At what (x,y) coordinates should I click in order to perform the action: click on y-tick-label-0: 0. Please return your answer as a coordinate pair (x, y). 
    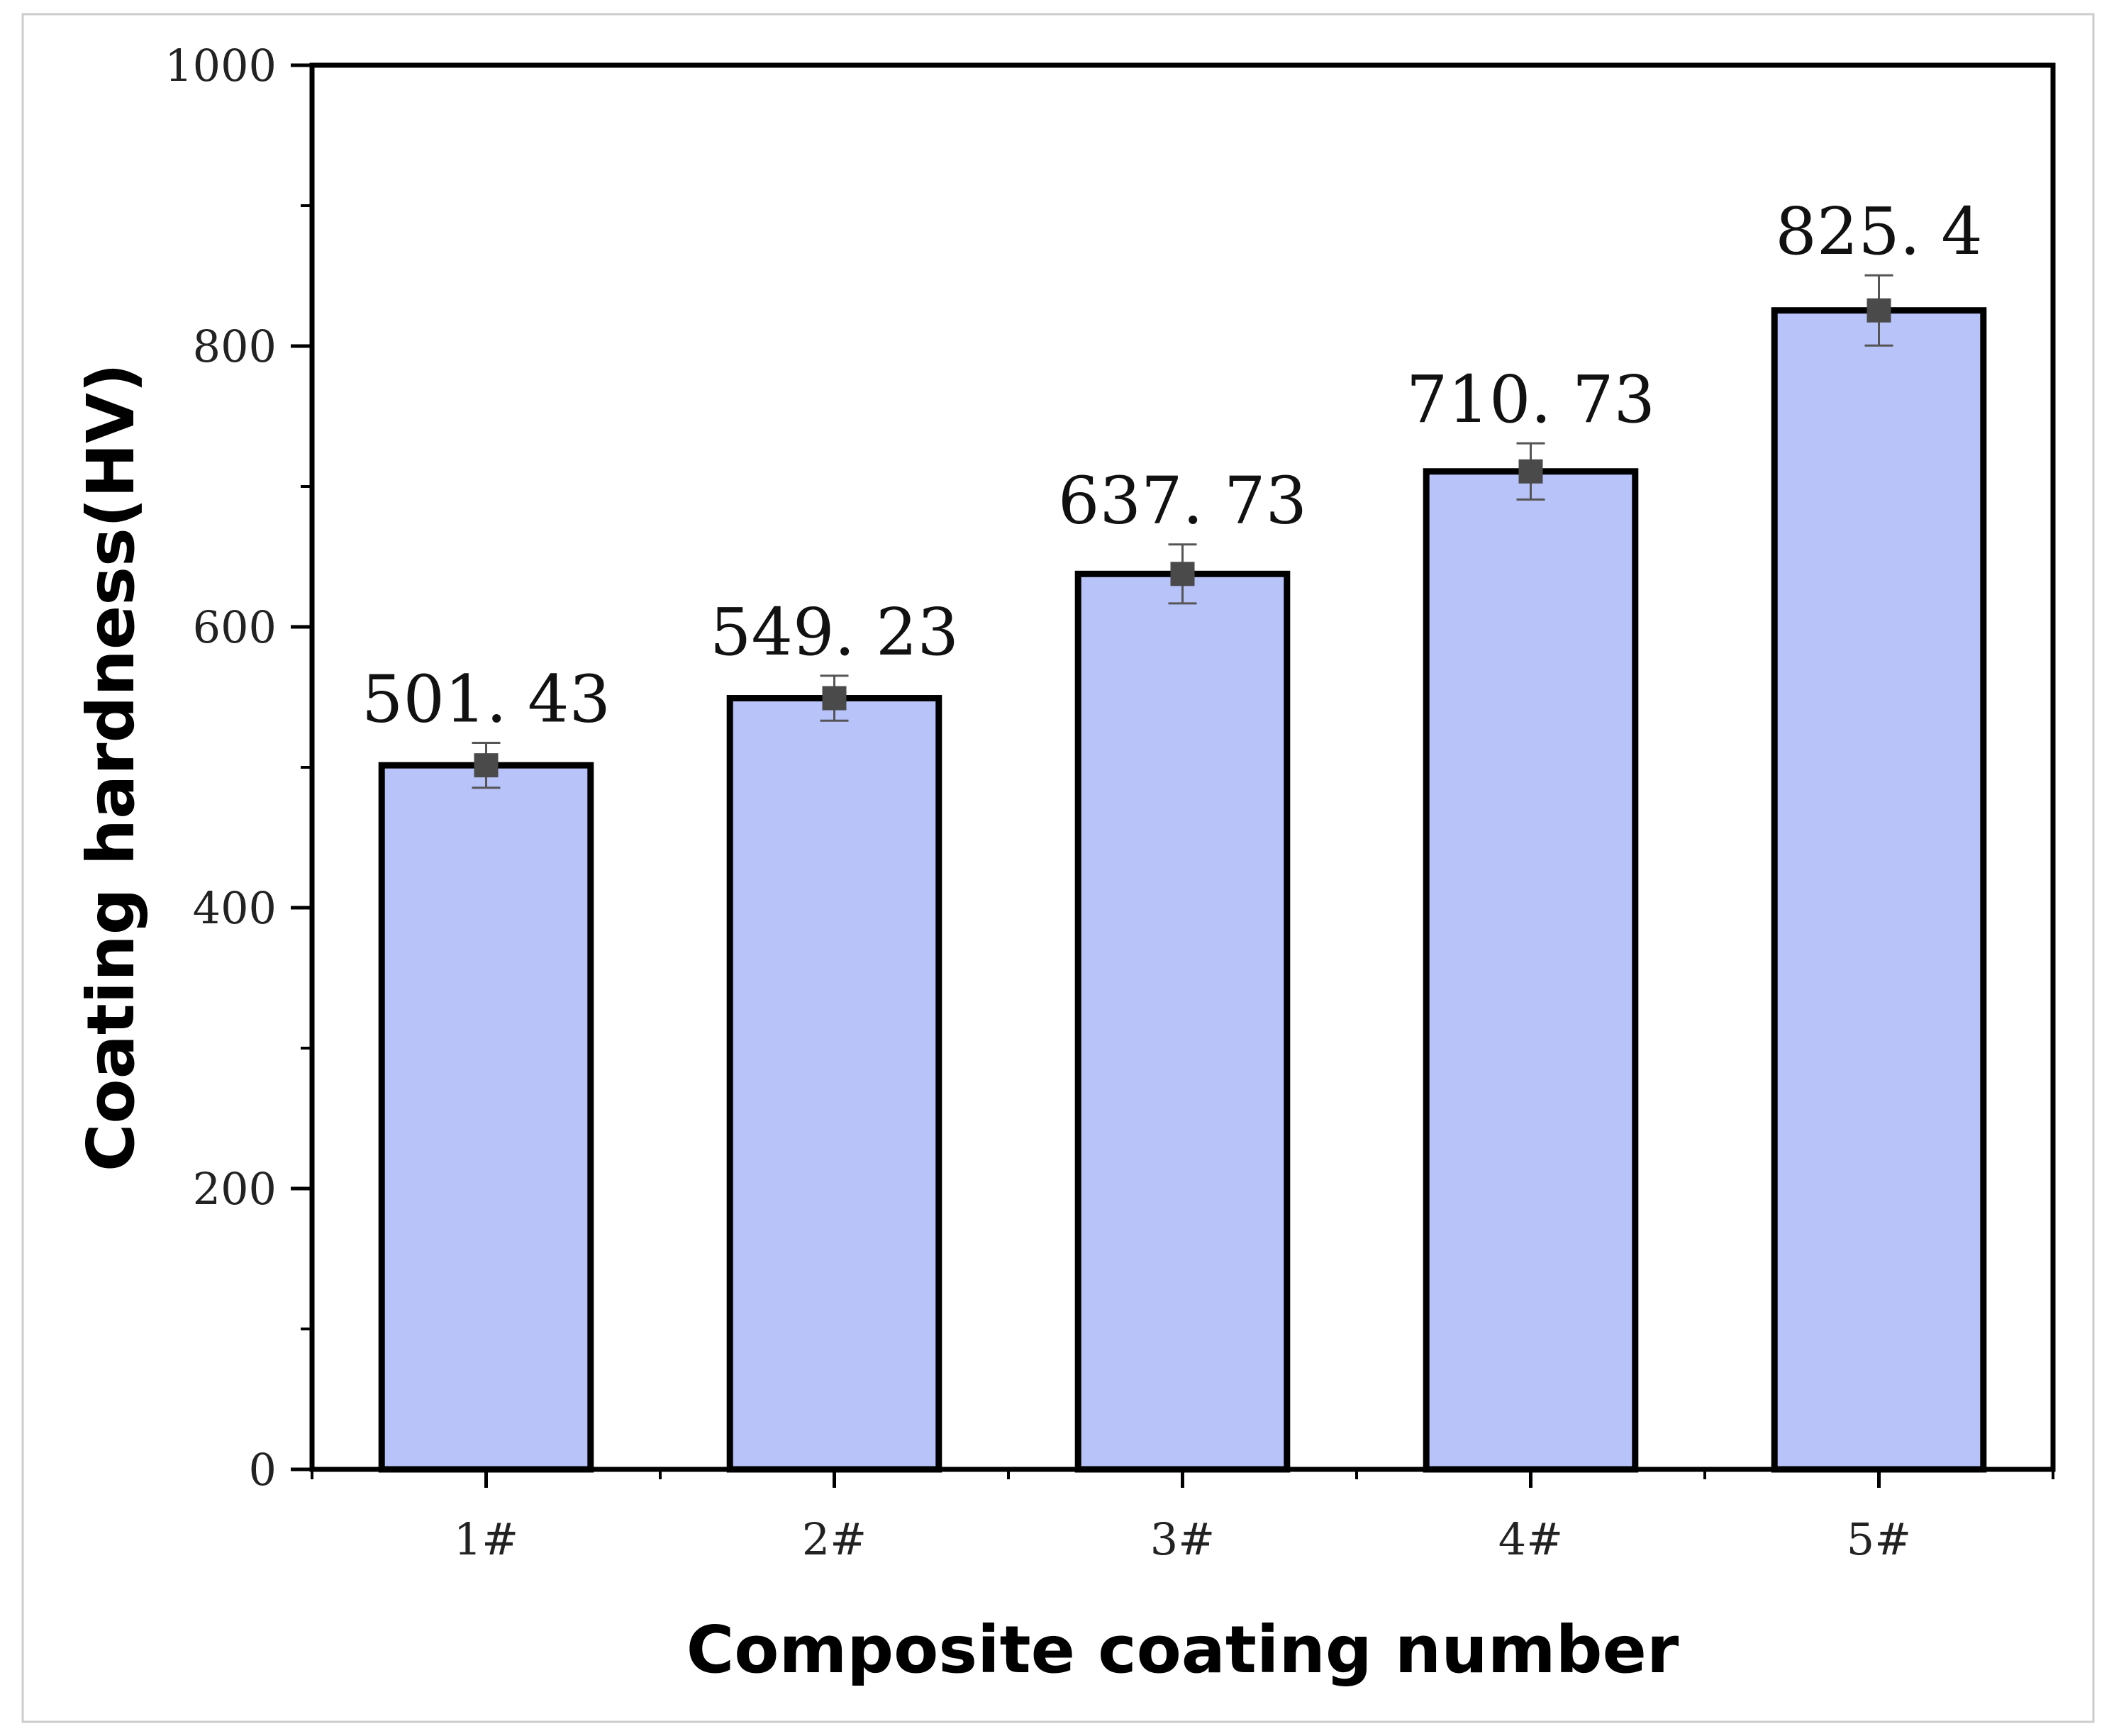
    Looking at the image, I should click on (263, 1470).